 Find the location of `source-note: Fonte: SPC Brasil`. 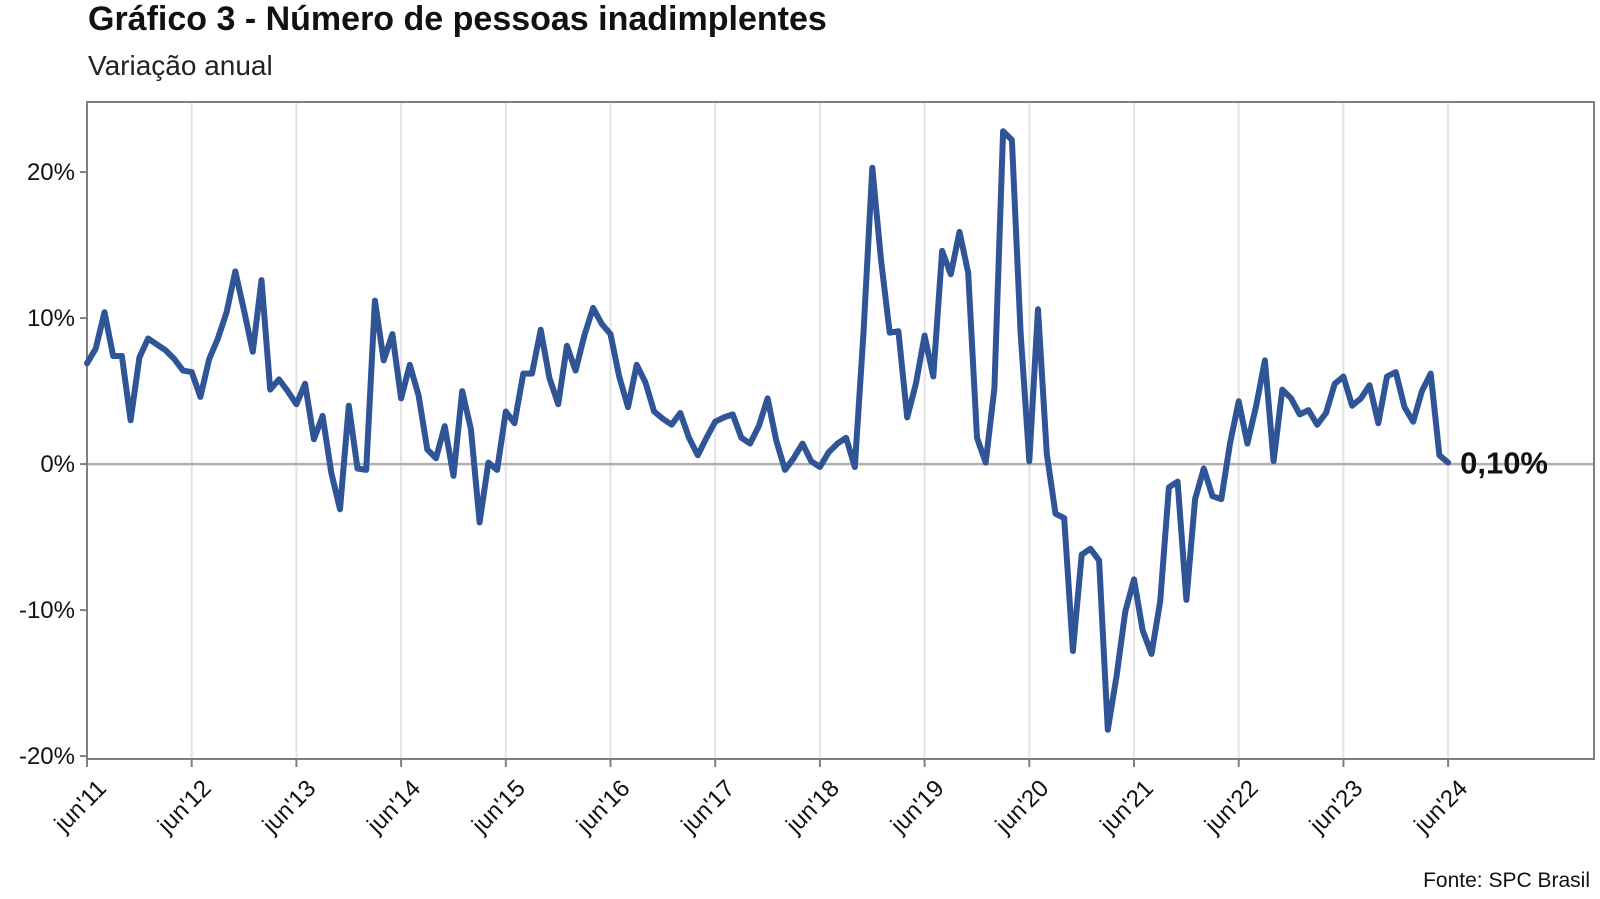

source-note: Fonte: SPC Brasil is located at coordinates (1506, 880).